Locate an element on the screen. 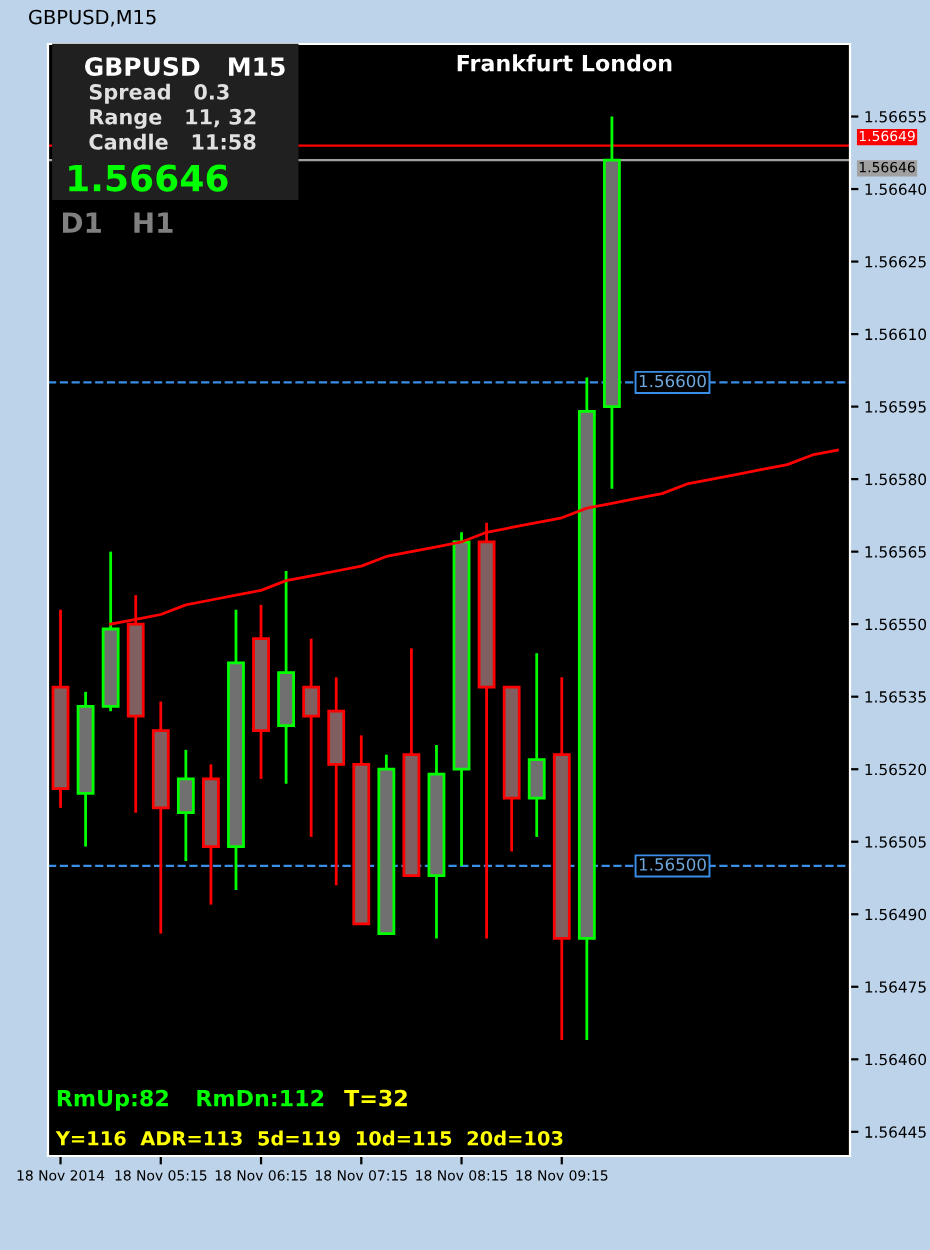  annotation: Y=116 ADR=113 5d=119 10d=115 20d=103 is located at coordinates (309, 1138).